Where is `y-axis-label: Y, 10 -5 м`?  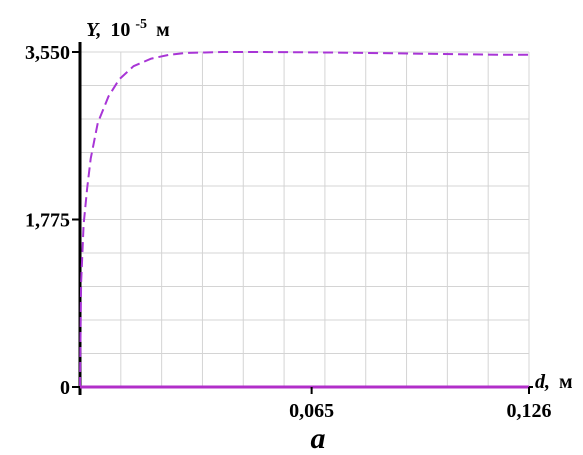
y-axis-label: Y, 10 -5 м is located at coordinates (128, 26).